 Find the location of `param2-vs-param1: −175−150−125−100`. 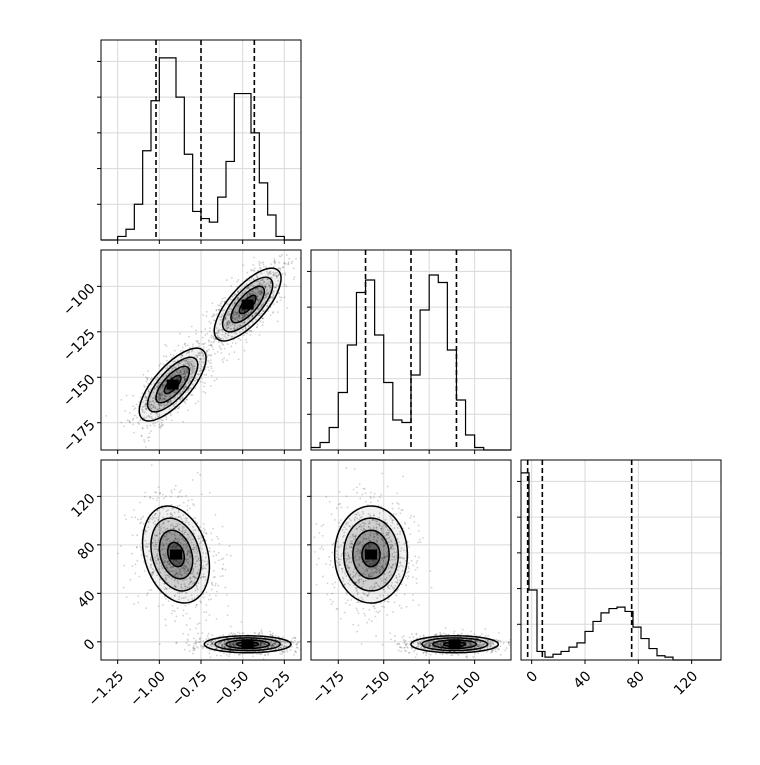

param2-vs-param1: −175−150−125−100 is located at coordinates (418, 583).